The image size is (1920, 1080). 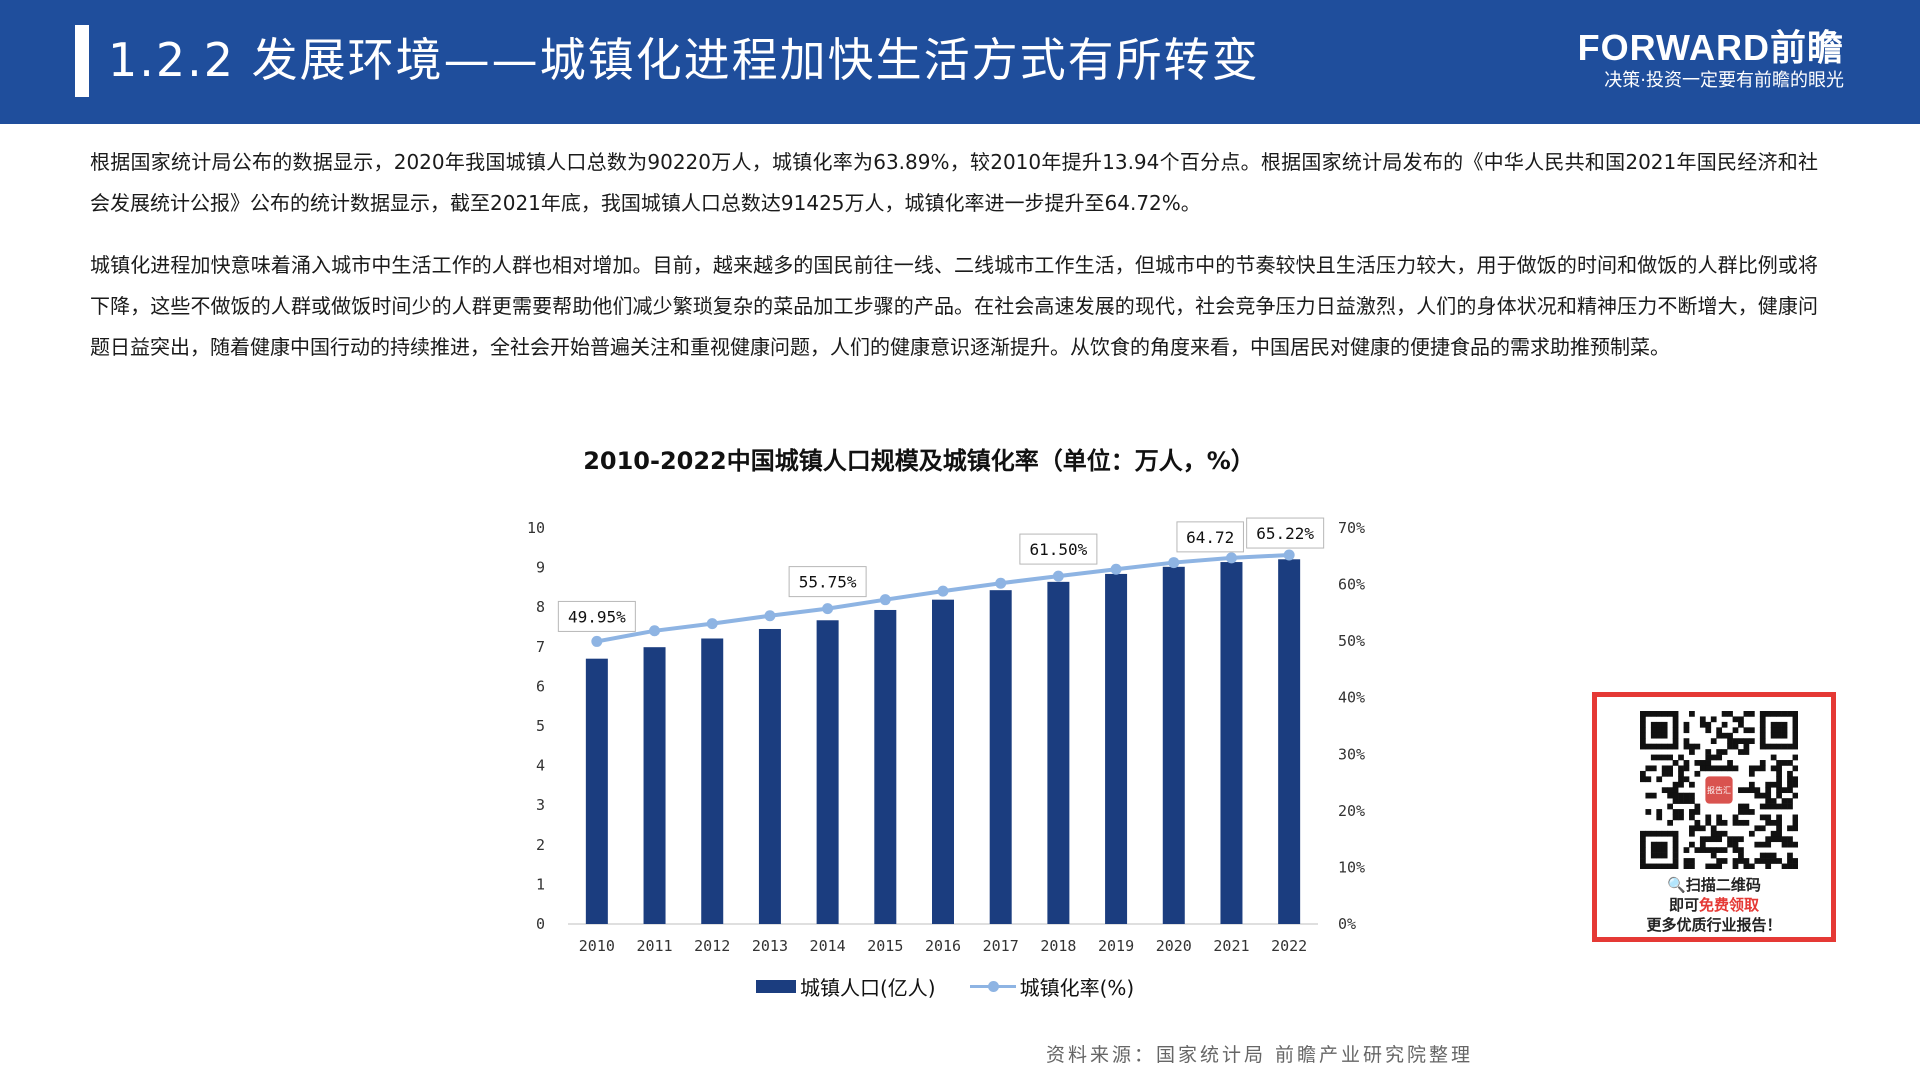 What do you see at coordinates (1351, 867) in the screenshot?
I see `y-right-tick-label: 10%` at bounding box center [1351, 867].